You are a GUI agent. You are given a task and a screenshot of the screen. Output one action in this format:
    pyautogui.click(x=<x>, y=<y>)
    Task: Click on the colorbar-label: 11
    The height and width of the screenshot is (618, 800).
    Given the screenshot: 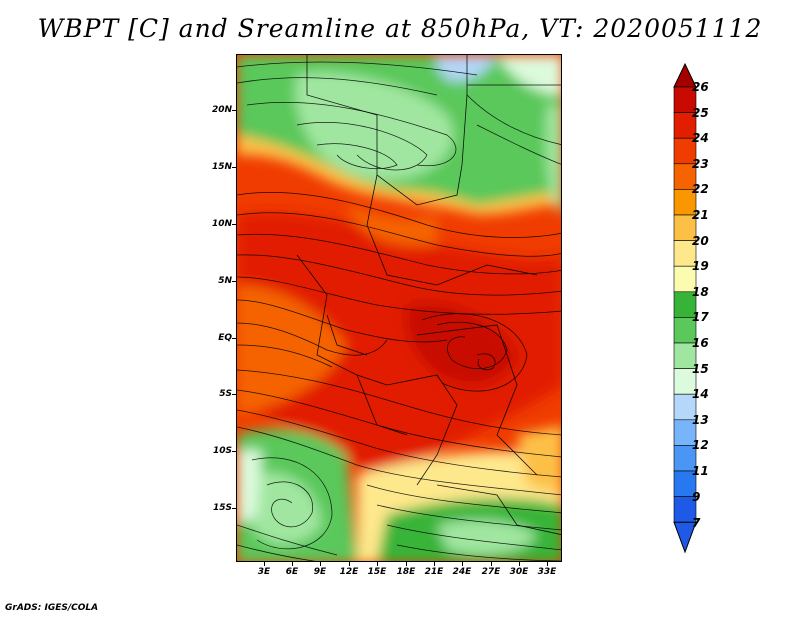 What is the action you would take?
    pyautogui.click(x=700, y=471)
    